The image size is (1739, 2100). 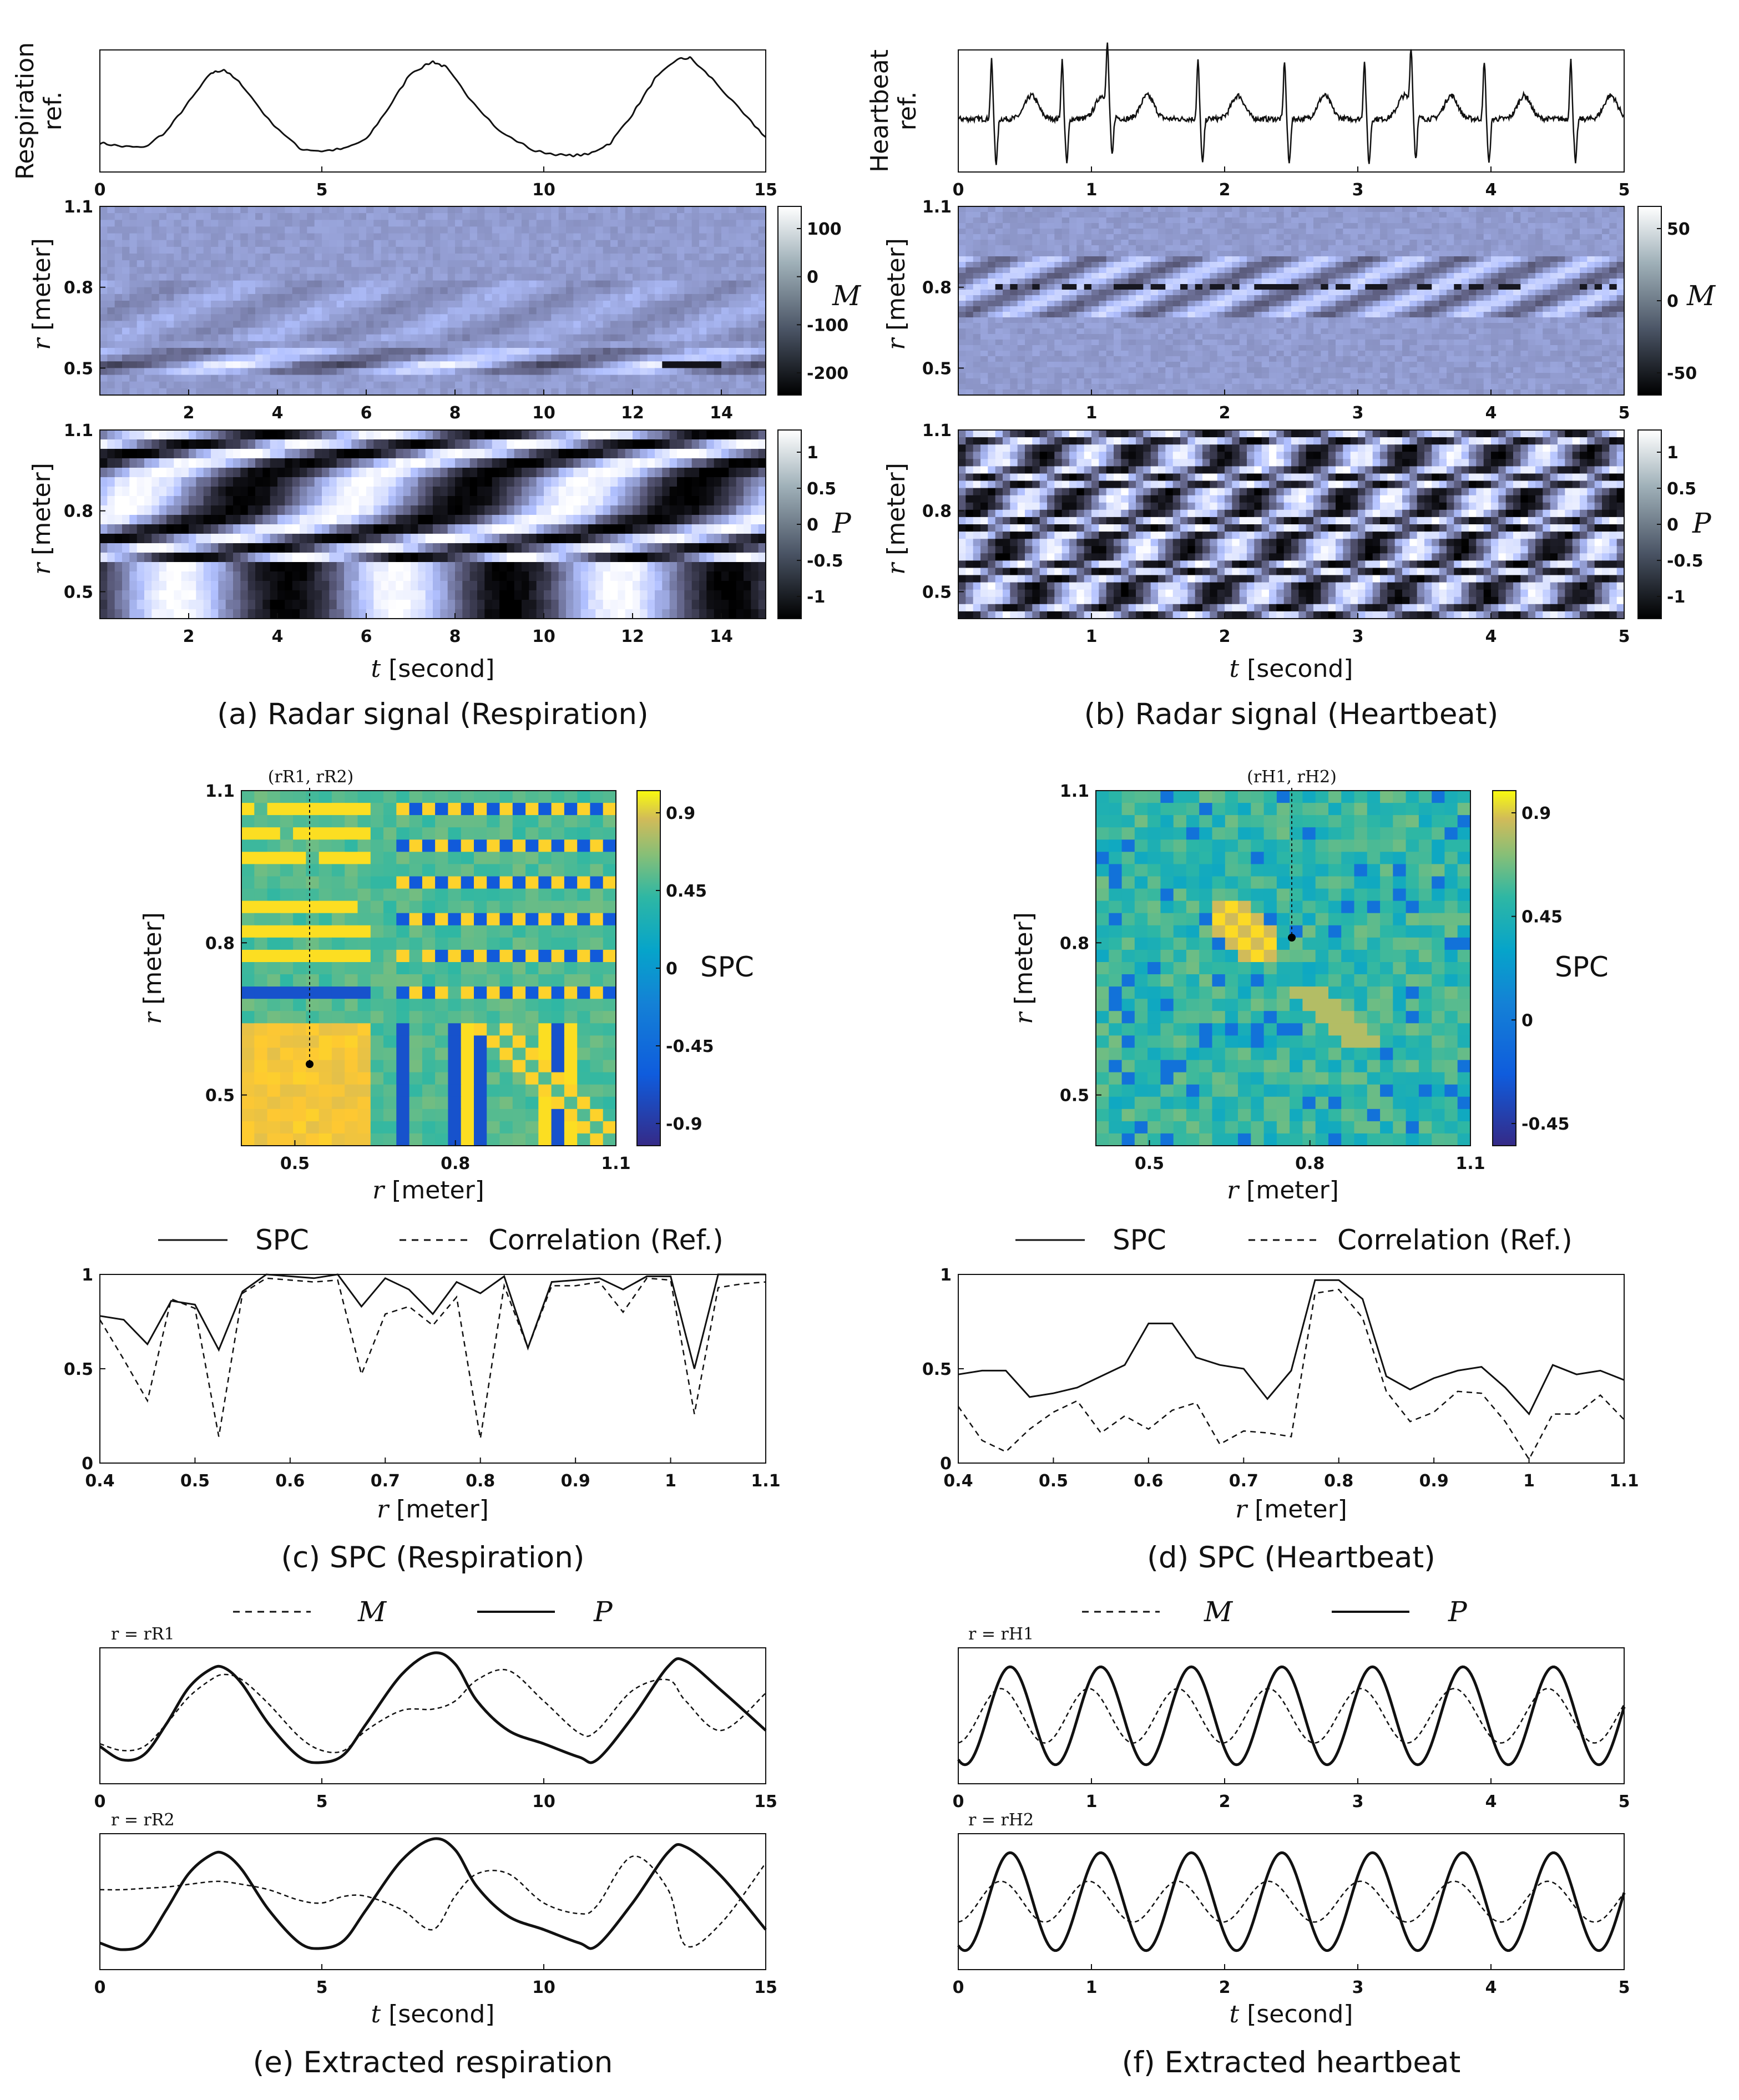 What do you see at coordinates (1291, 111) in the screenshot?
I see `b-ref-axes` at bounding box center [1291, 111].